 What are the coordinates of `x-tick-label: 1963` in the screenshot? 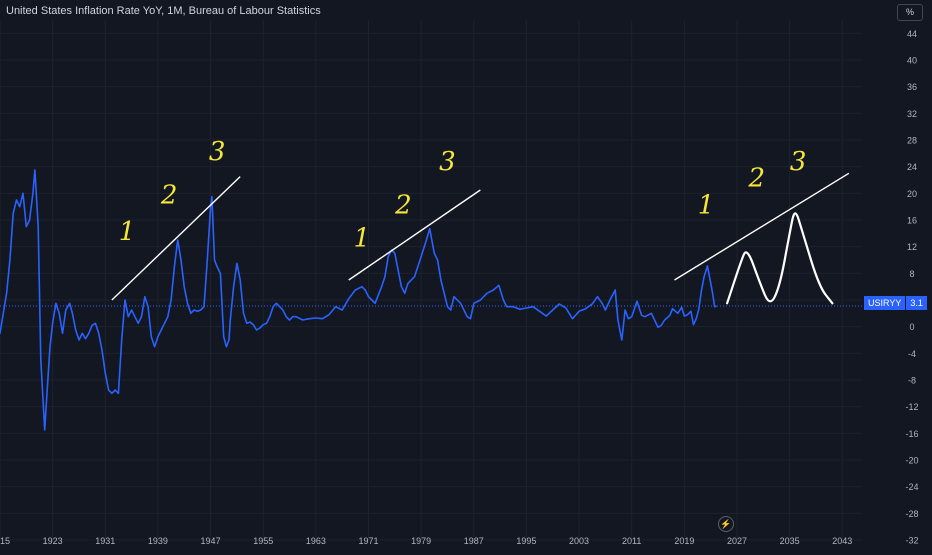 It's located at (316, 541).